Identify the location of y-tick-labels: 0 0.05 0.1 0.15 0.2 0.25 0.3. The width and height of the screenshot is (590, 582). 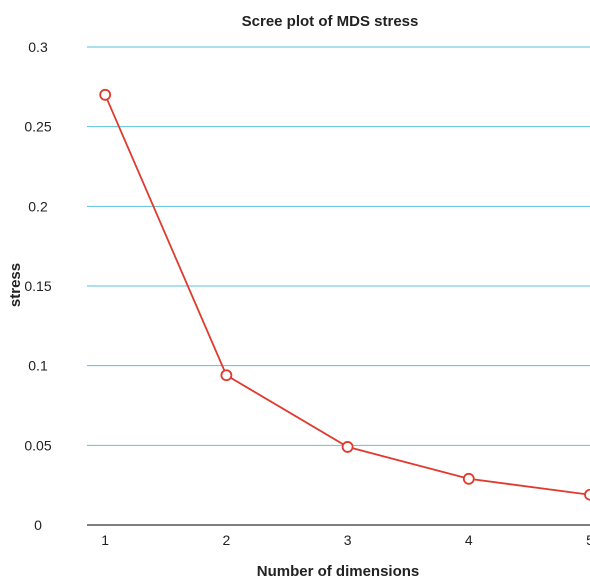
(37, 286).